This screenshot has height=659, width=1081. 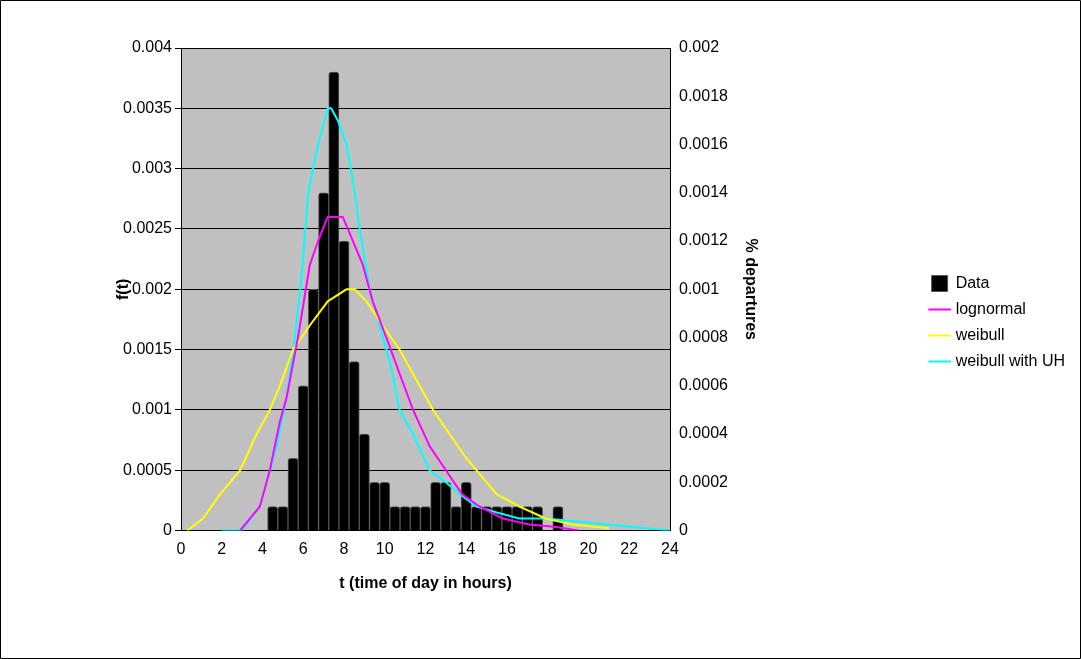 I want to click on y-tick-label: 0.004, so click(x=152, y=47).